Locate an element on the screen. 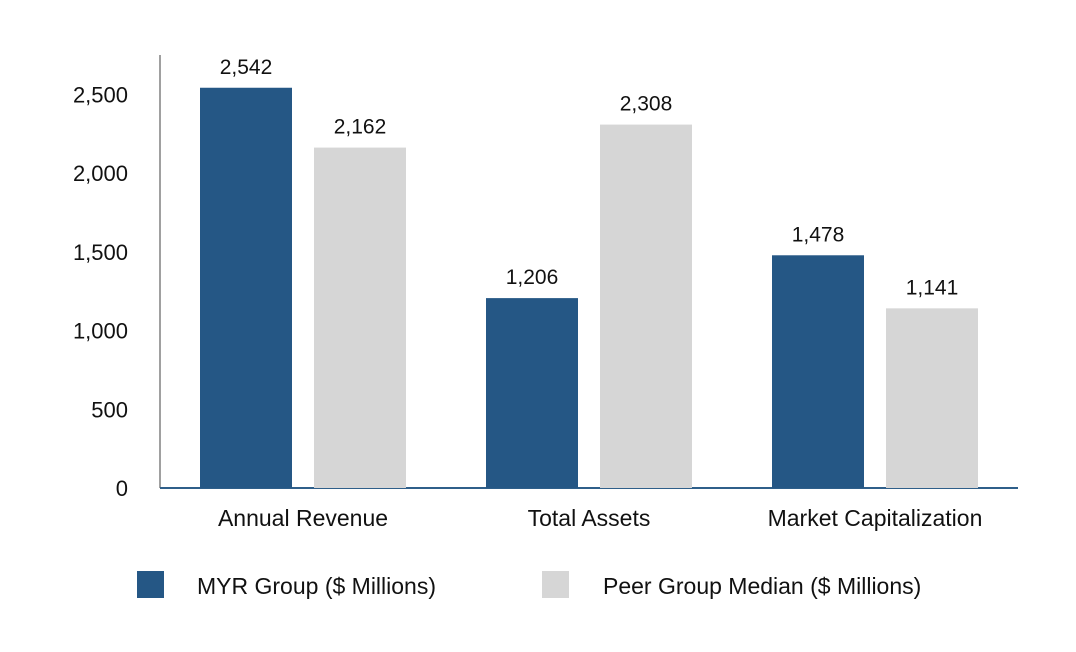 The width and height of the screenshot is (1076, 652). data-label: 1,206 is located at coordinates (532, 277).